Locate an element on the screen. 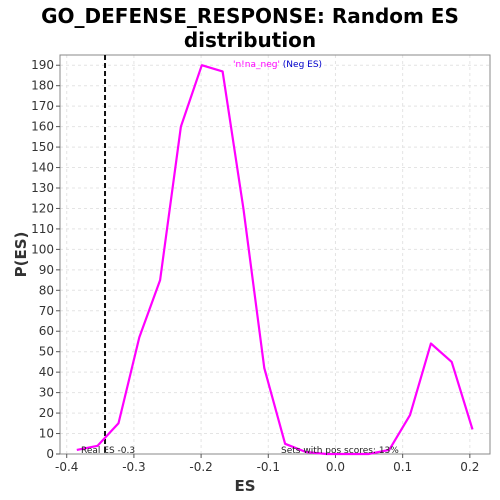 This screenshot has width=500, height=500. y-tick-label: 40 is located at coordinates (46, 372).